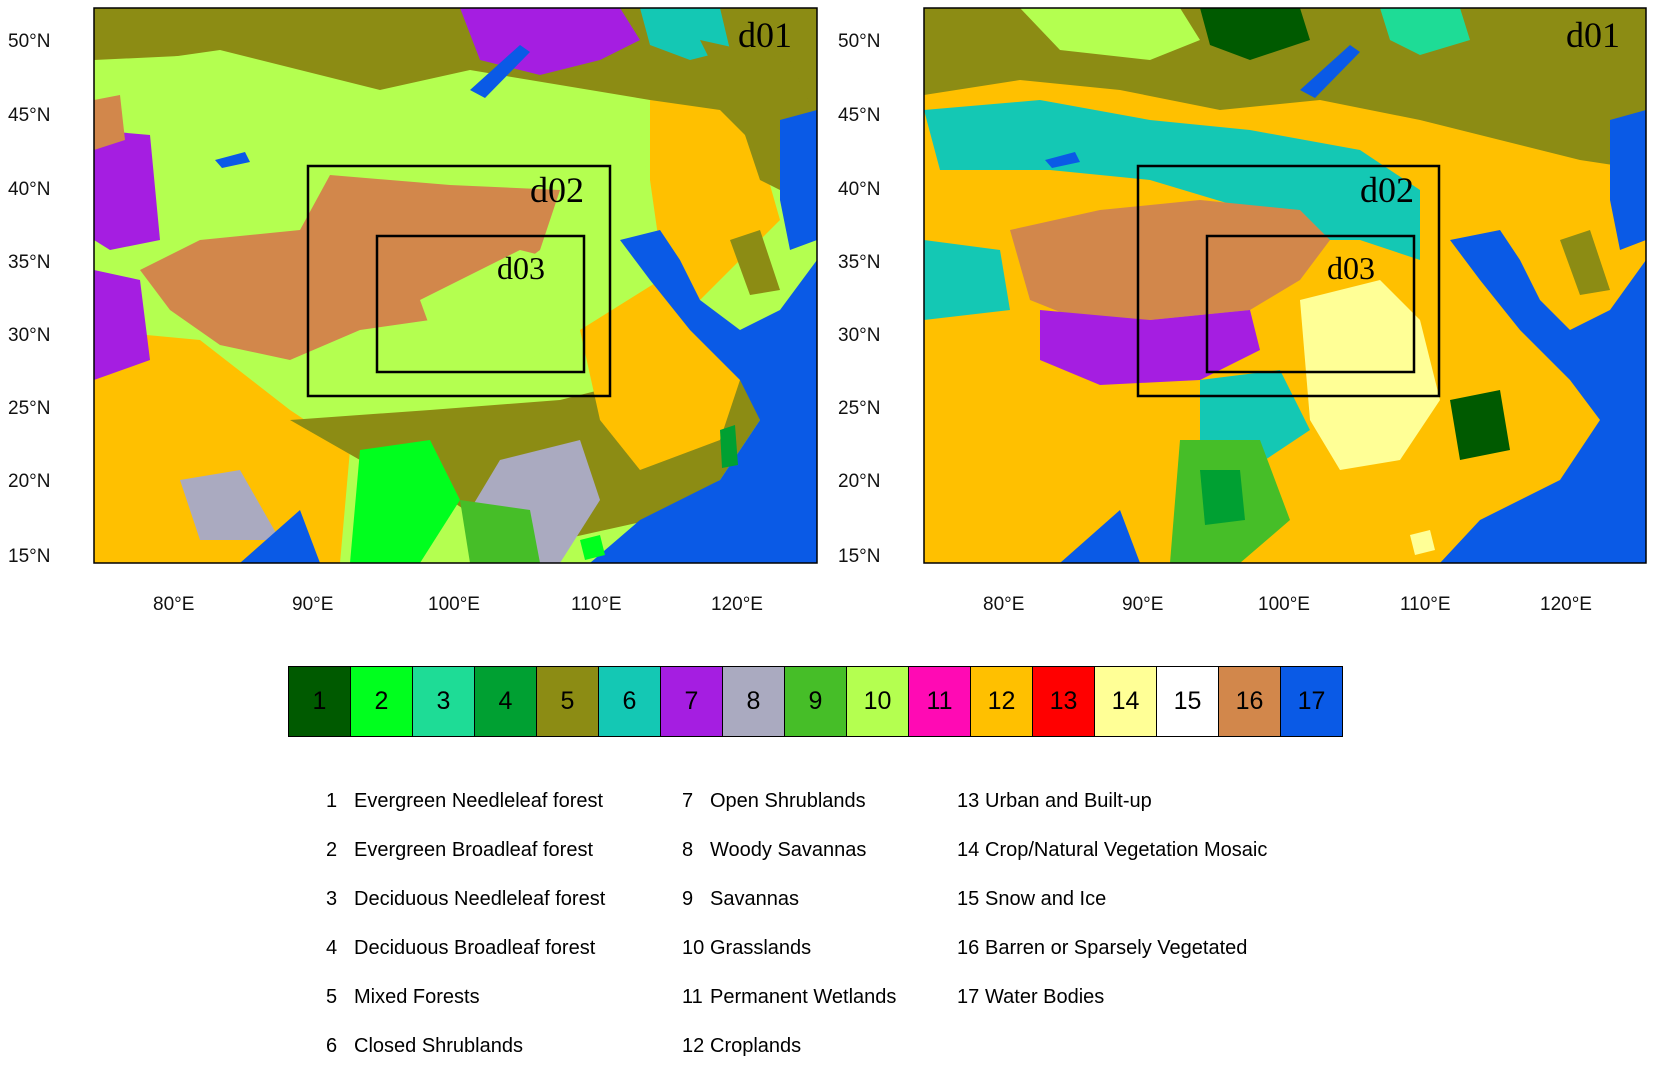  What do you see at coordinates (878, 701) in the screenshot?
I see `colorbar-cell: 10` at bounding box center [878, 701].